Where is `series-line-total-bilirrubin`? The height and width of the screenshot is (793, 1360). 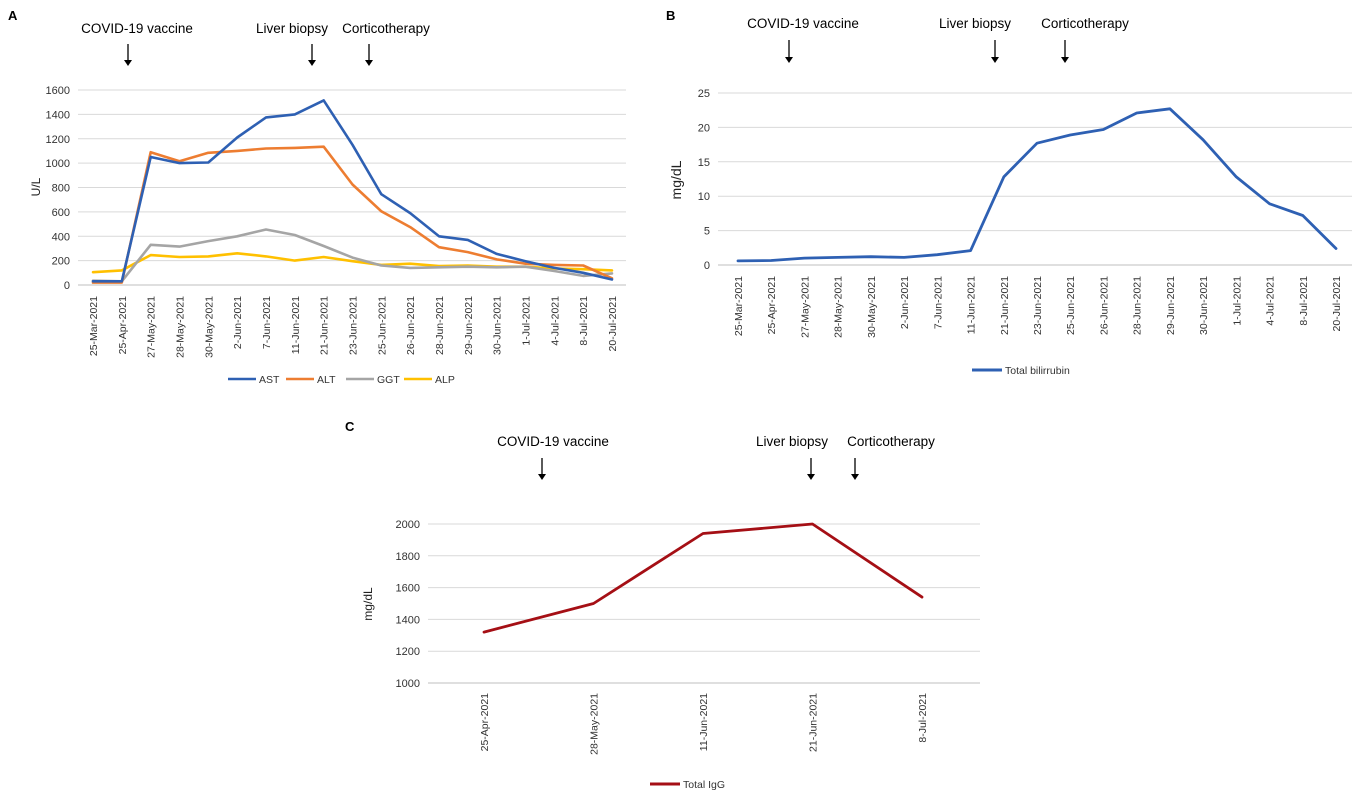 series-line-total-bilirrubin is located at coordinates (1037, 185).